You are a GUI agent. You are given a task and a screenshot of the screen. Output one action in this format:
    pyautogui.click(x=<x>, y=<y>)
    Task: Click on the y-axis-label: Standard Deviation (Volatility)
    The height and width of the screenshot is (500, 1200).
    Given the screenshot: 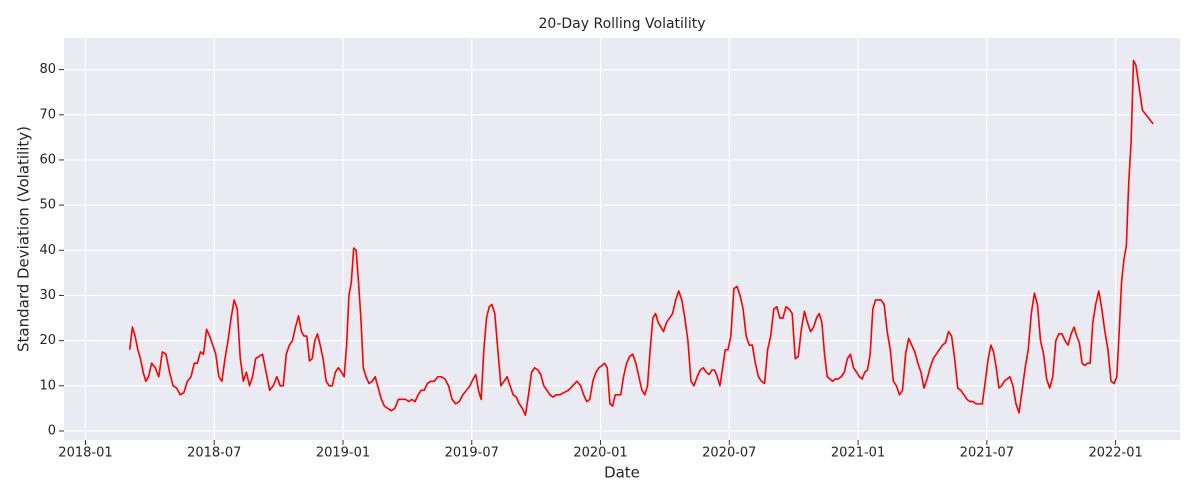 What is the action you would take?
    pyautogui.click(x=24, y=239)
    